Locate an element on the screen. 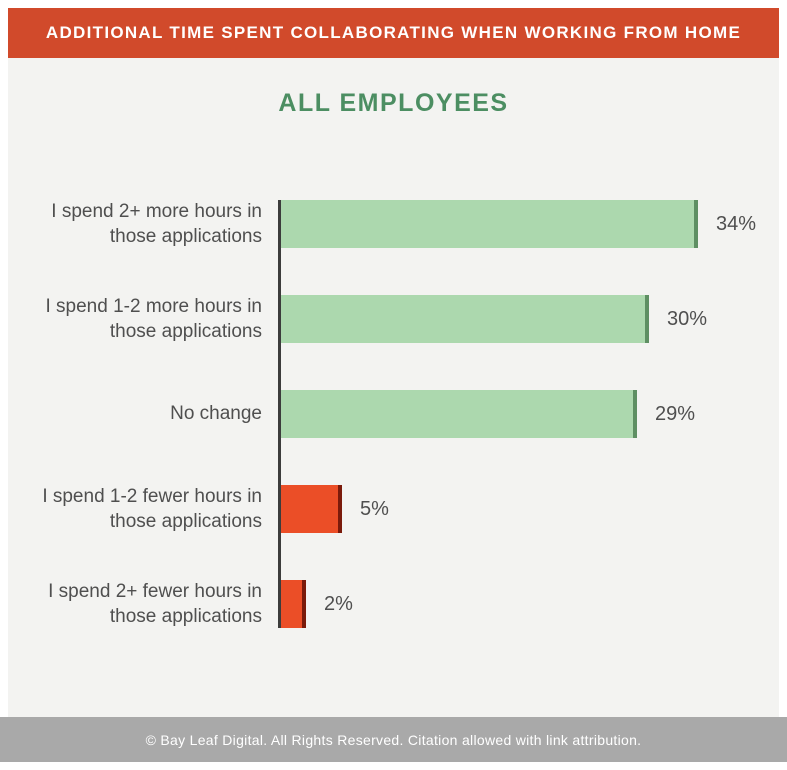  bar-track: 29% is located at coordinates (530, 414).